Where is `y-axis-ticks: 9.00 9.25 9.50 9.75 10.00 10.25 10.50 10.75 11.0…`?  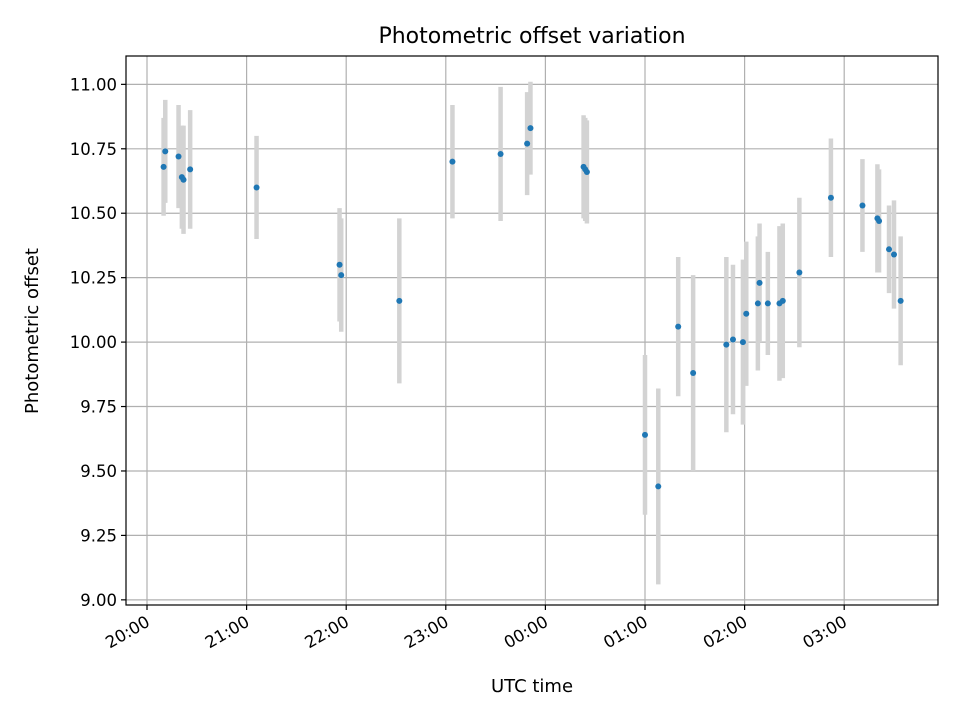 y-axis-ticks: 9.00 9.25 9.50 9.75 10.00 10.25 10.50 10.75 11.0… is located at coordinates (98, 342).